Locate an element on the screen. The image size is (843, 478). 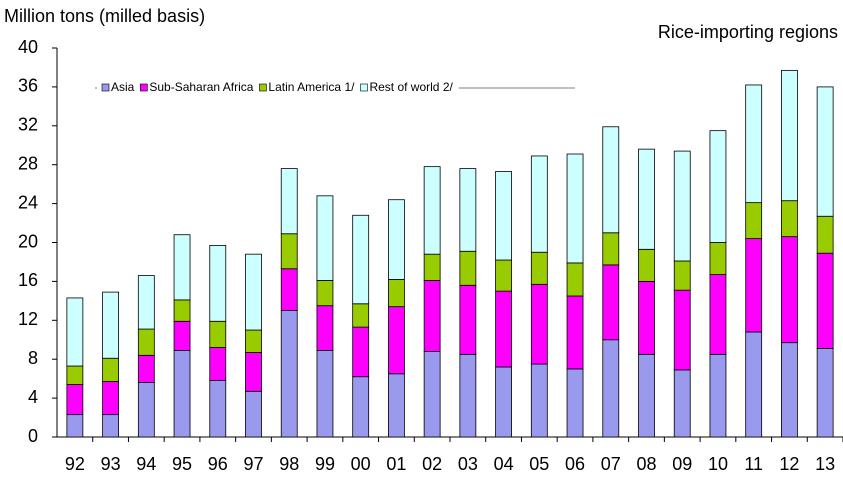
x-tick-label: 97 is located at coordinates (253, 464).